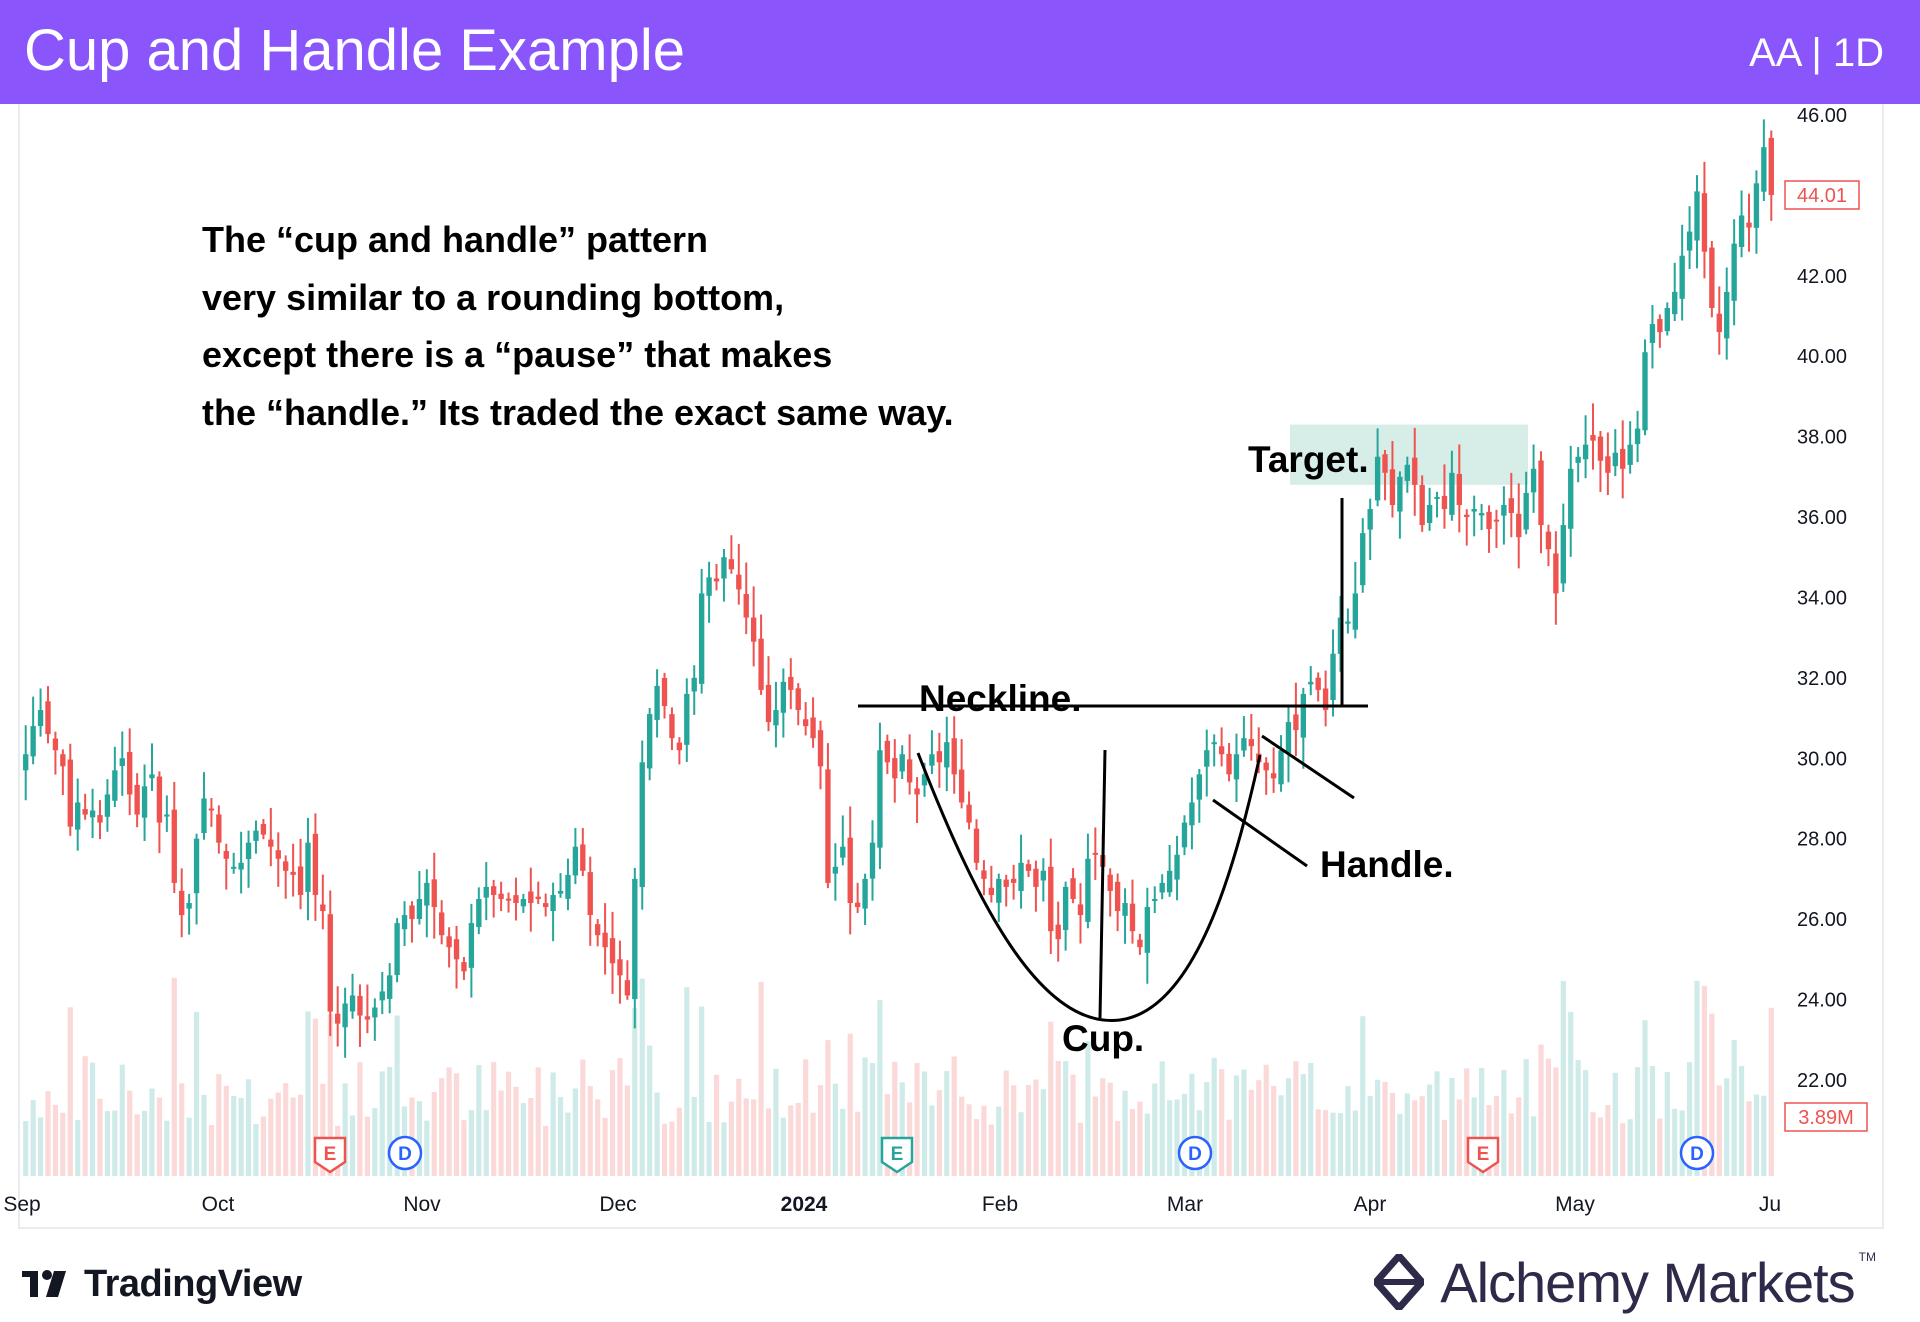  Describe the element at coordinates (1770, 1204) in the screenshot. I see `time-tick-label: Ju` at that location.